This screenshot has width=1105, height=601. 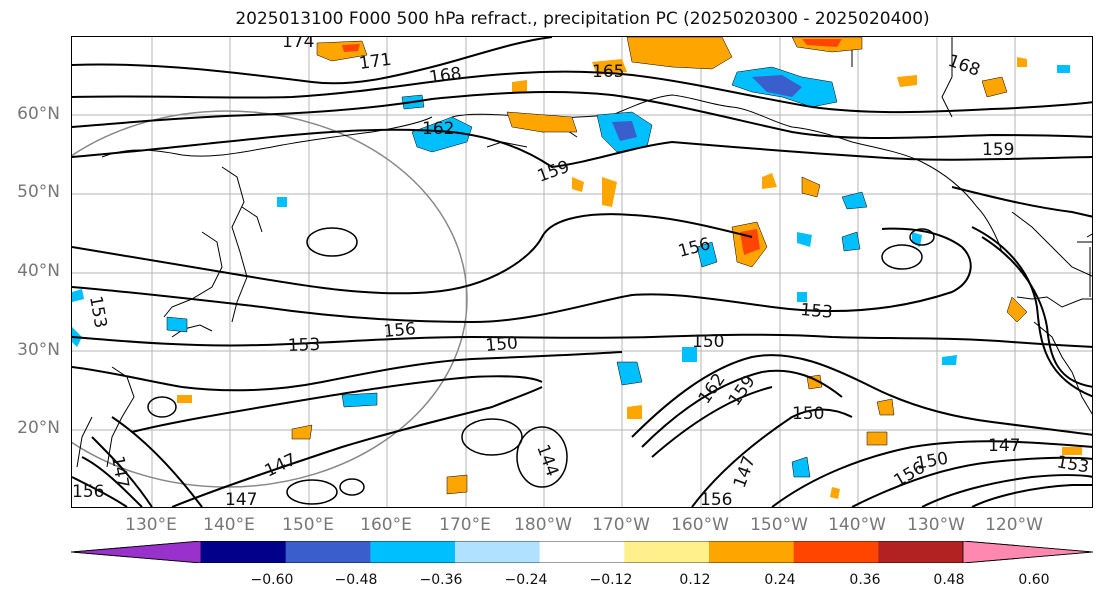 What do you see at coordinates (526, 580) in the screenshot?
I see `colorbar-tick-label: −0.24` at bounding box center [526, 580].